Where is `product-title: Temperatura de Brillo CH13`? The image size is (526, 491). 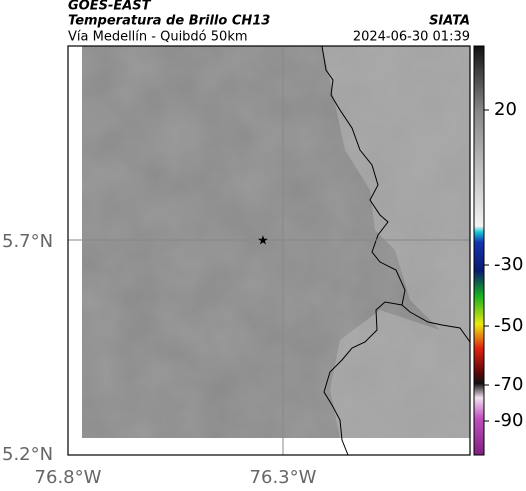 product-title: Temperatura de Brillo CH13 is located at coordinates (169, 21).